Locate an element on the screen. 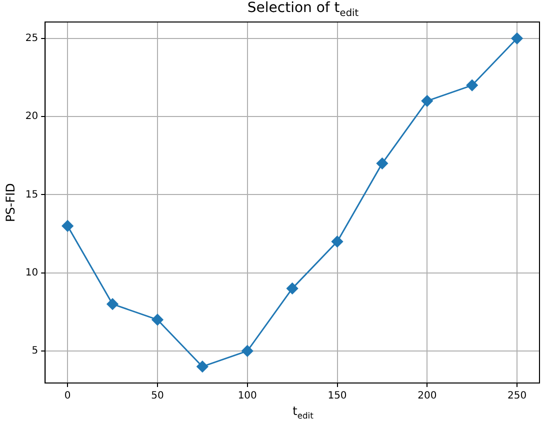 The width and height of the screenshot is (546, 427). y-axis-title: PS-FID is located at coordinates (10, 202).